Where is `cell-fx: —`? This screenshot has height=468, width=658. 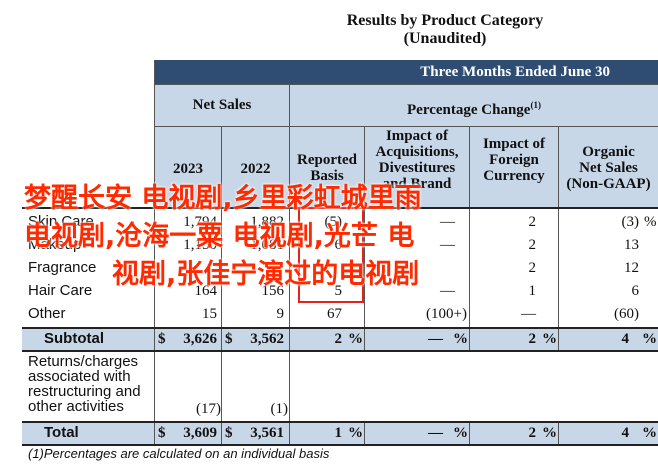
cell-fx: — is located at coordinates (528, 314).